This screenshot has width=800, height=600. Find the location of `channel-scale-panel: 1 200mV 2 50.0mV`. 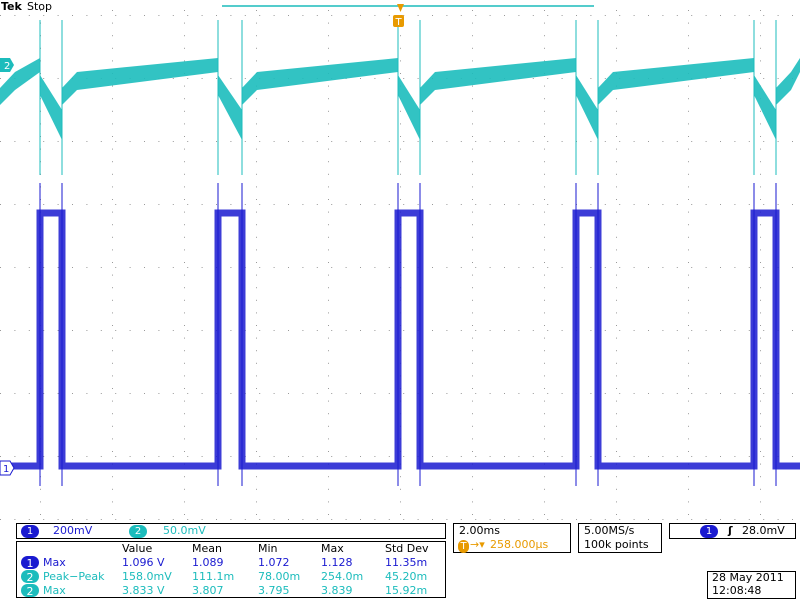

channel-scale-panel: 1 200mV 2 50.0mV is located at coordinates (231, 531).